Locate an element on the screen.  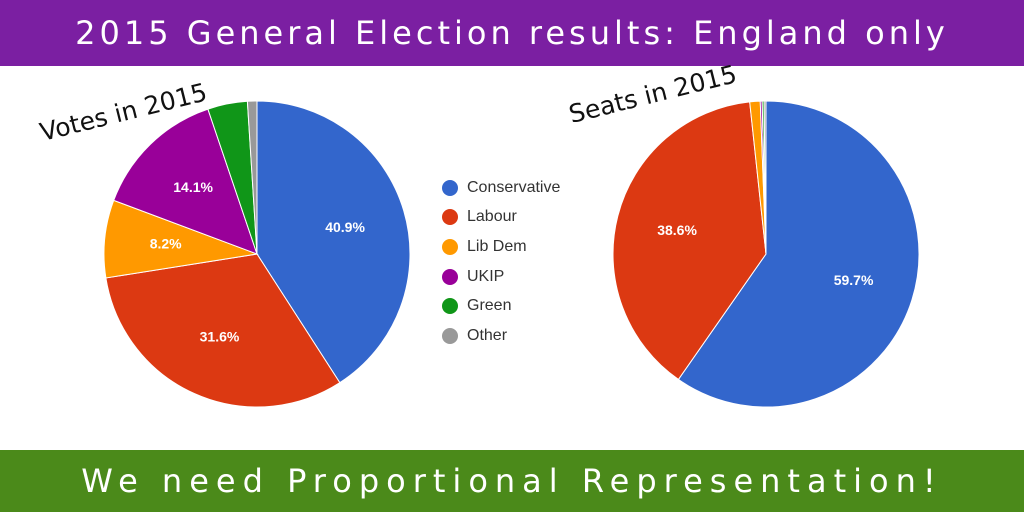
legend-label-green: Green is located at coordinates (489, 306).